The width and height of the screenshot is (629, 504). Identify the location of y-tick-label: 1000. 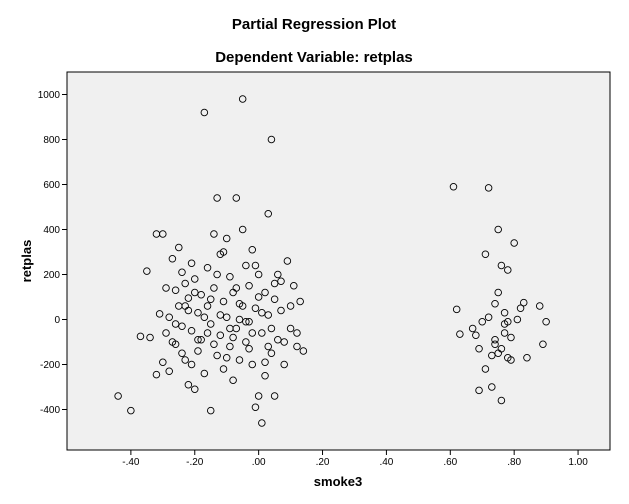
(49, 95).